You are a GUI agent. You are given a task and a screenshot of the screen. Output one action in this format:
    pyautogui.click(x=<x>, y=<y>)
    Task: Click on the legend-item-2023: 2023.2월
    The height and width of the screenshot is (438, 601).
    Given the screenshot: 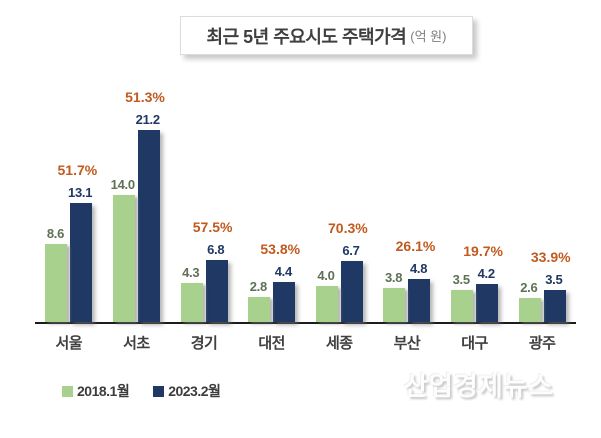 What is the action you would take?
    pyautogui.click(x=187, y=391)
    